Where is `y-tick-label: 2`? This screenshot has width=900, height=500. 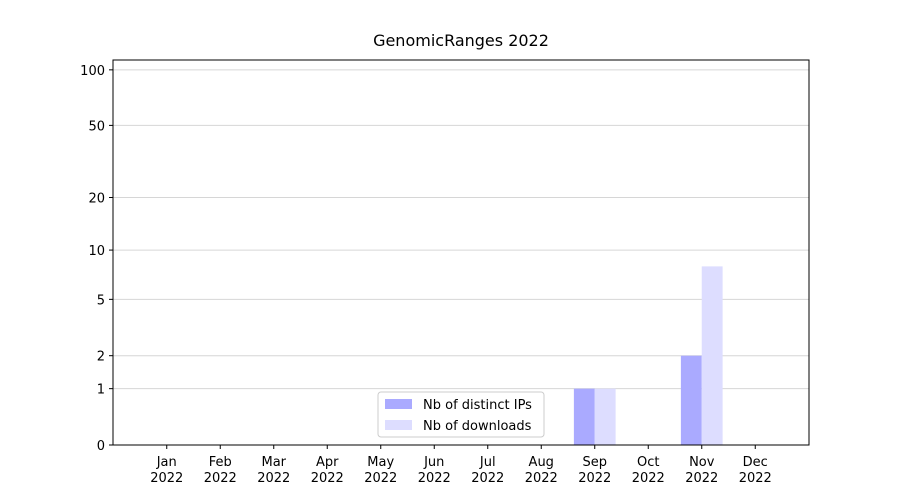 y-tick-label: 2 is located at coordinates (101, 357).